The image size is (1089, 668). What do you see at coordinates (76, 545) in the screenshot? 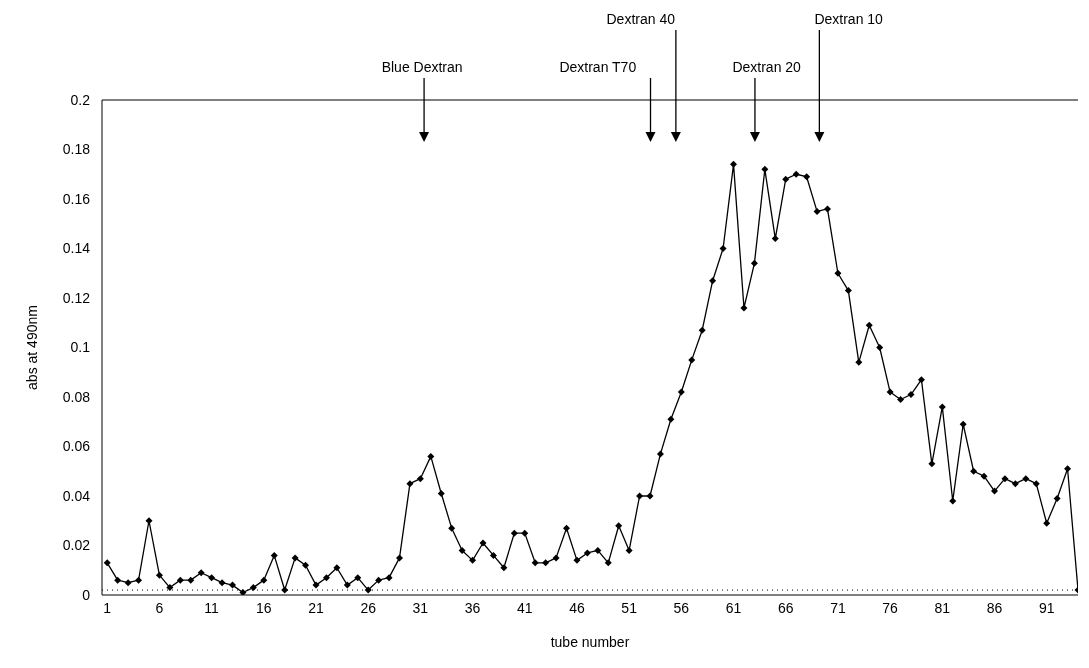
I see `y-tick-label: 0.02` at bounding box center [76, 545].